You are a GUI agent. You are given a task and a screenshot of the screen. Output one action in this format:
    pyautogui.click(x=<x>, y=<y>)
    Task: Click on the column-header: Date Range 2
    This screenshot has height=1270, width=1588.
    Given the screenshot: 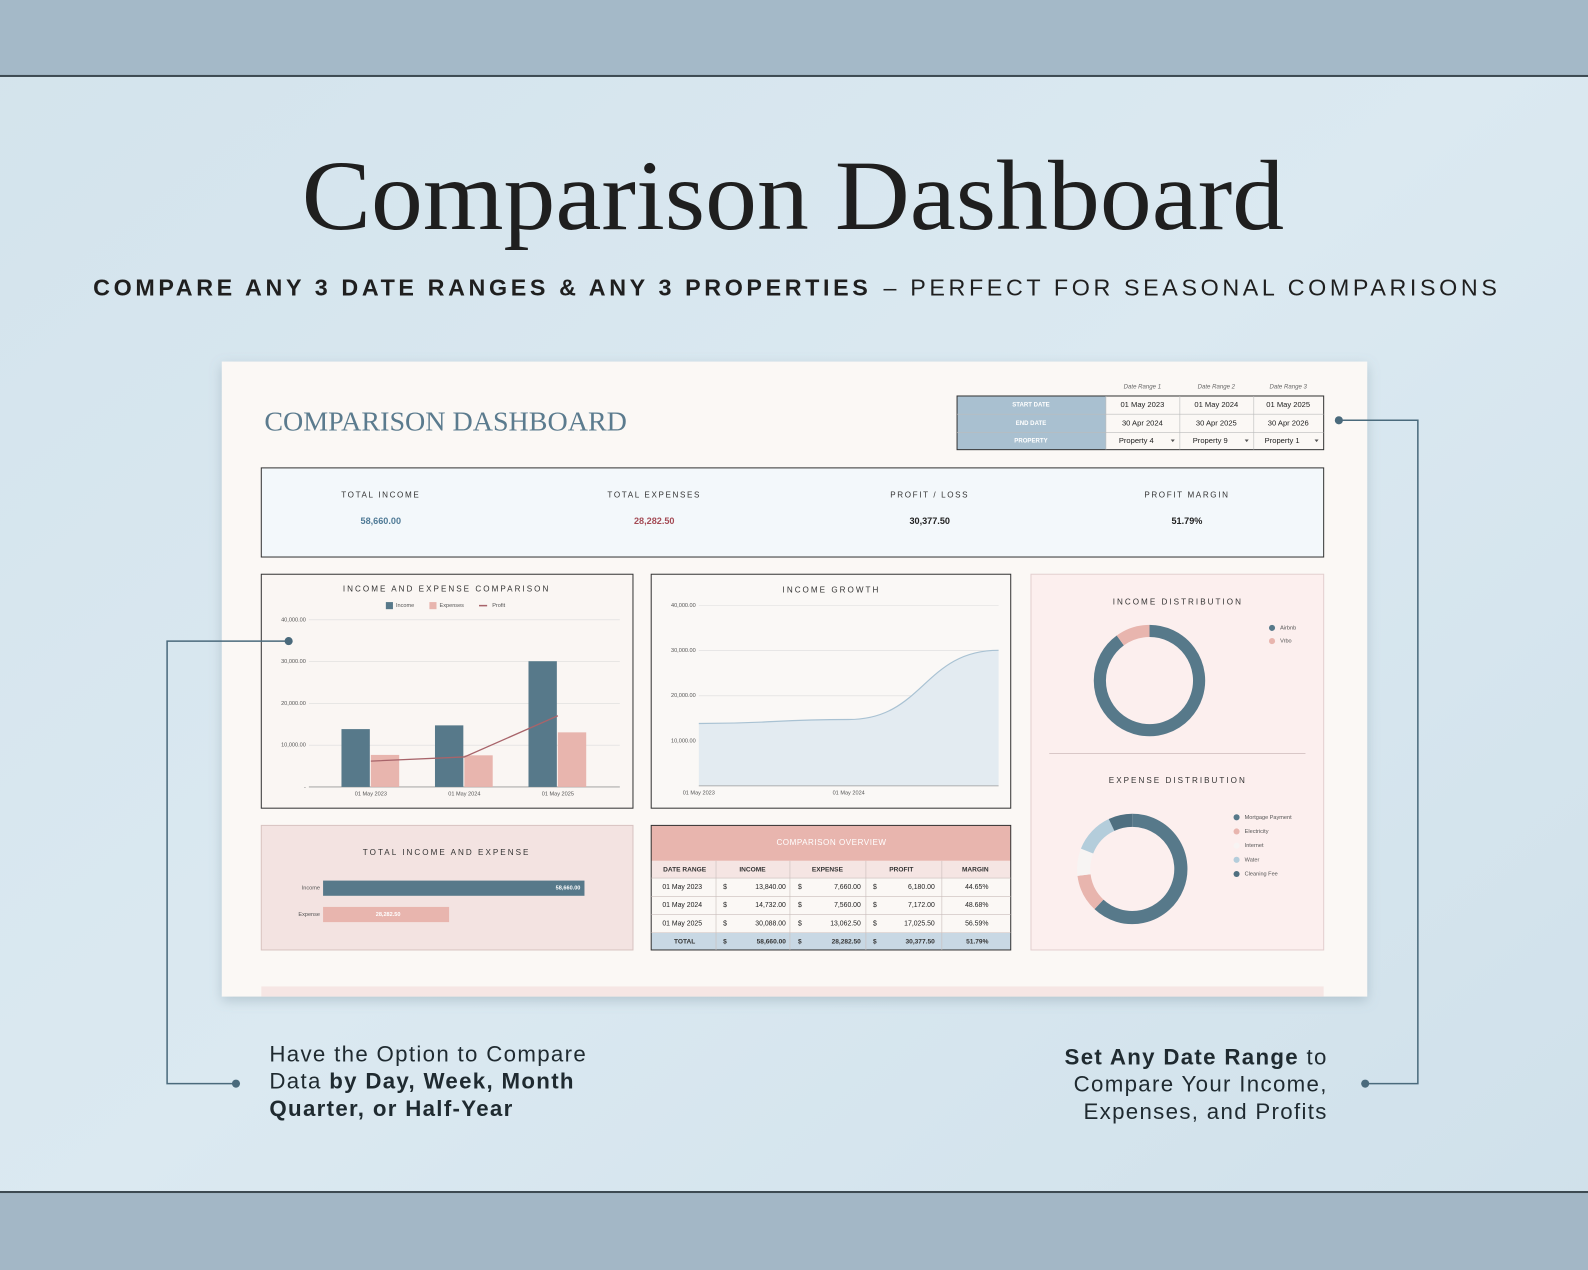 What is the action you would take?
    pyautogui.click(x=1217, y=387)
    